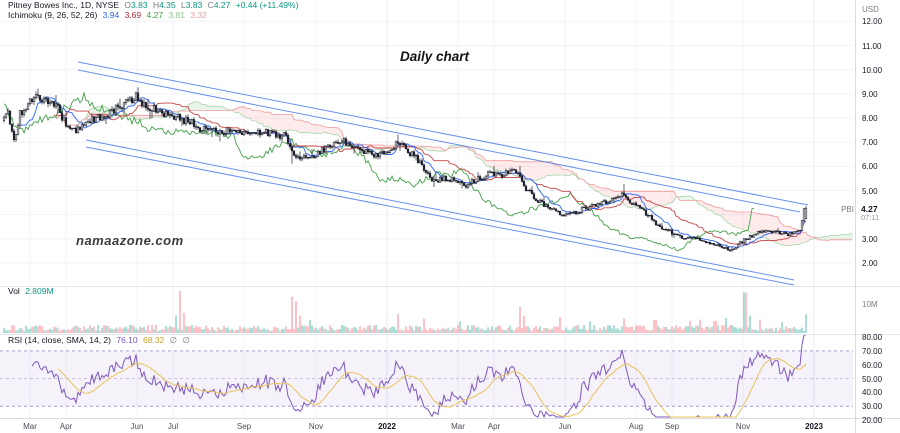  What do you see at coordinates (872, 421) in the screenshot?
I see `rsi-tick-label: 20.00` at bounding box center [872, 421].